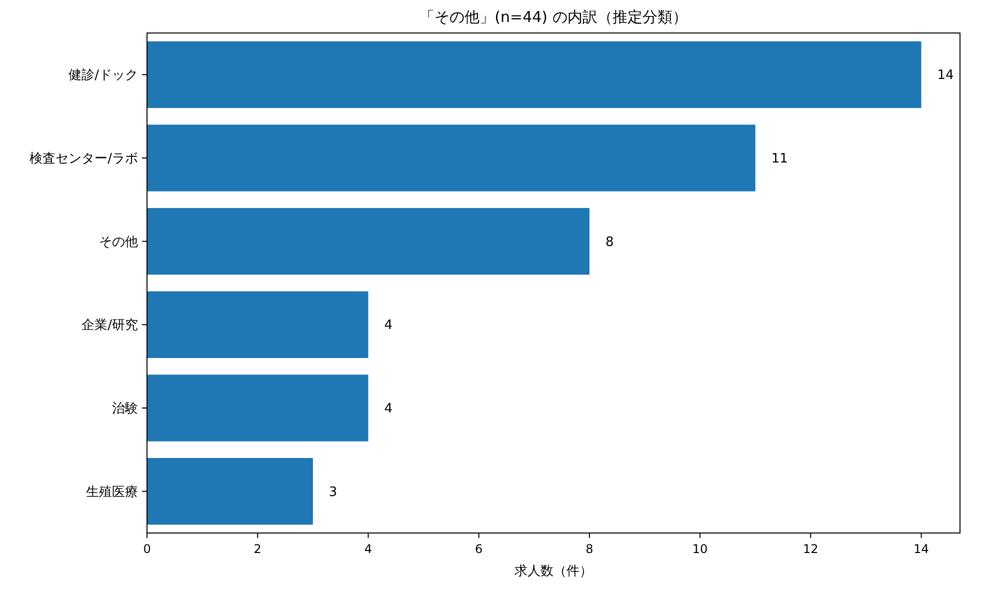 The width and height of the screenshot is (1000, 591). What do you see at coordinates (554, 17) in the screenshot?
I see `chart-title: 「その他」(n=44) の内訳（推定分類）` at bounding box center [554, 17].